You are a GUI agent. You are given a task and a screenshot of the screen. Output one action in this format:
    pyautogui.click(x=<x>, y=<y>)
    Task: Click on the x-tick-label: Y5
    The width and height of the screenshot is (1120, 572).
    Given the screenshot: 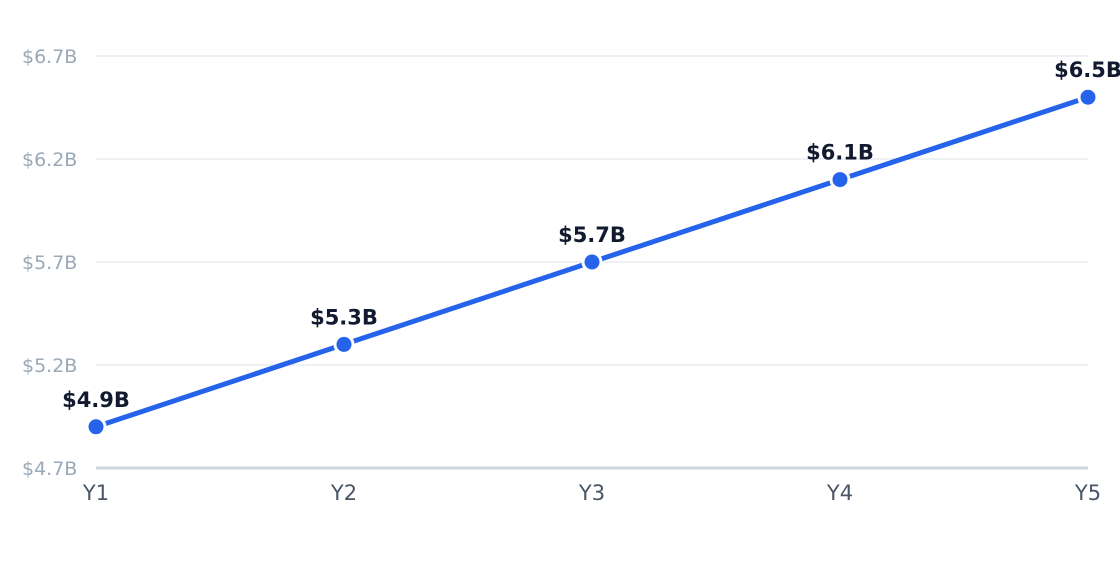 What is the action you would take?
    pyautogui.click(x=1087, y=493)
    